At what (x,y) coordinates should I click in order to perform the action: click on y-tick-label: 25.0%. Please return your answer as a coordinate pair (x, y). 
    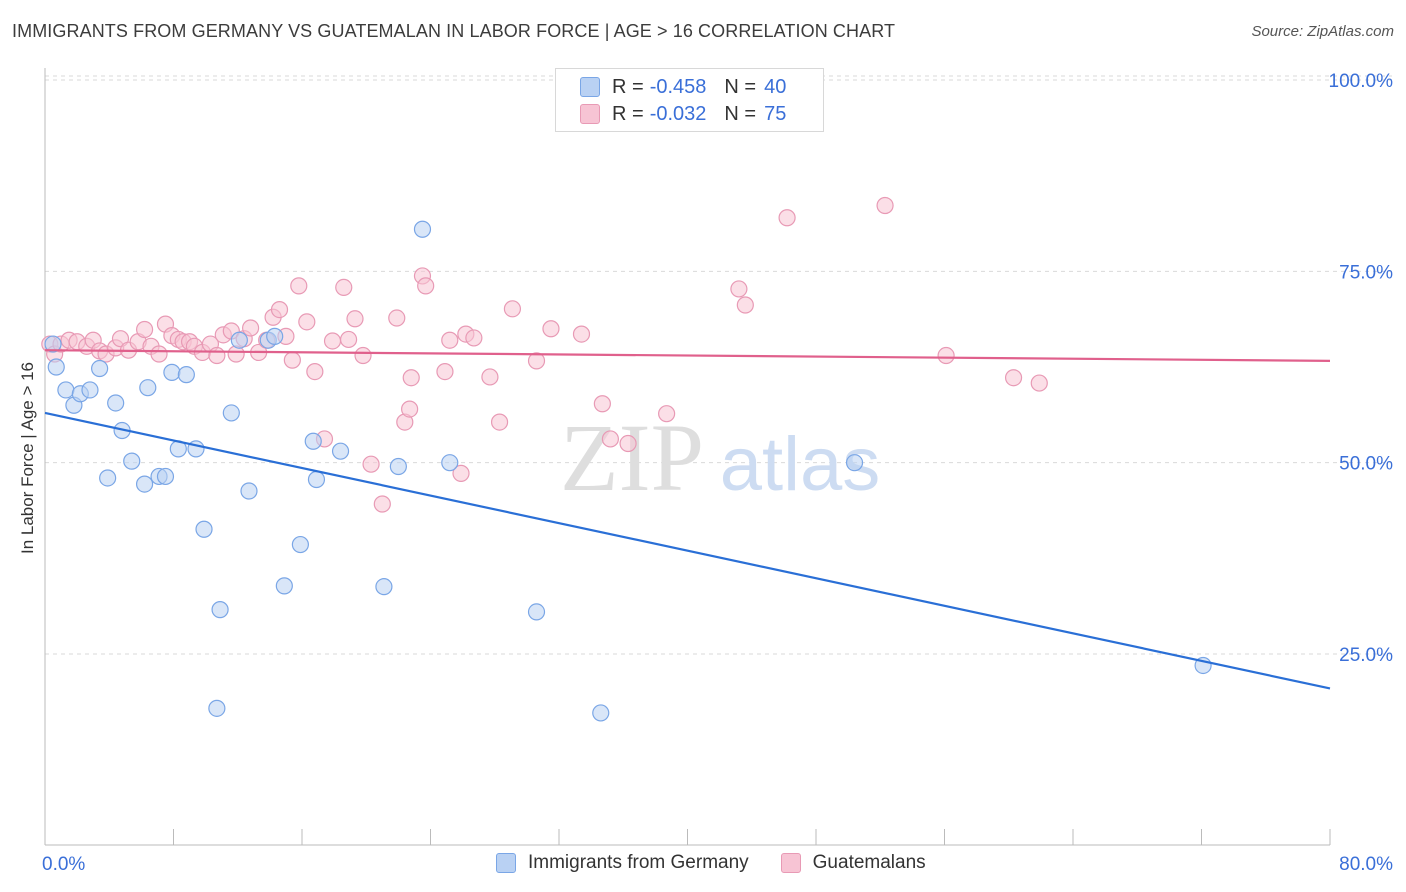
    Looking at the image, I should click on (1366, 655).